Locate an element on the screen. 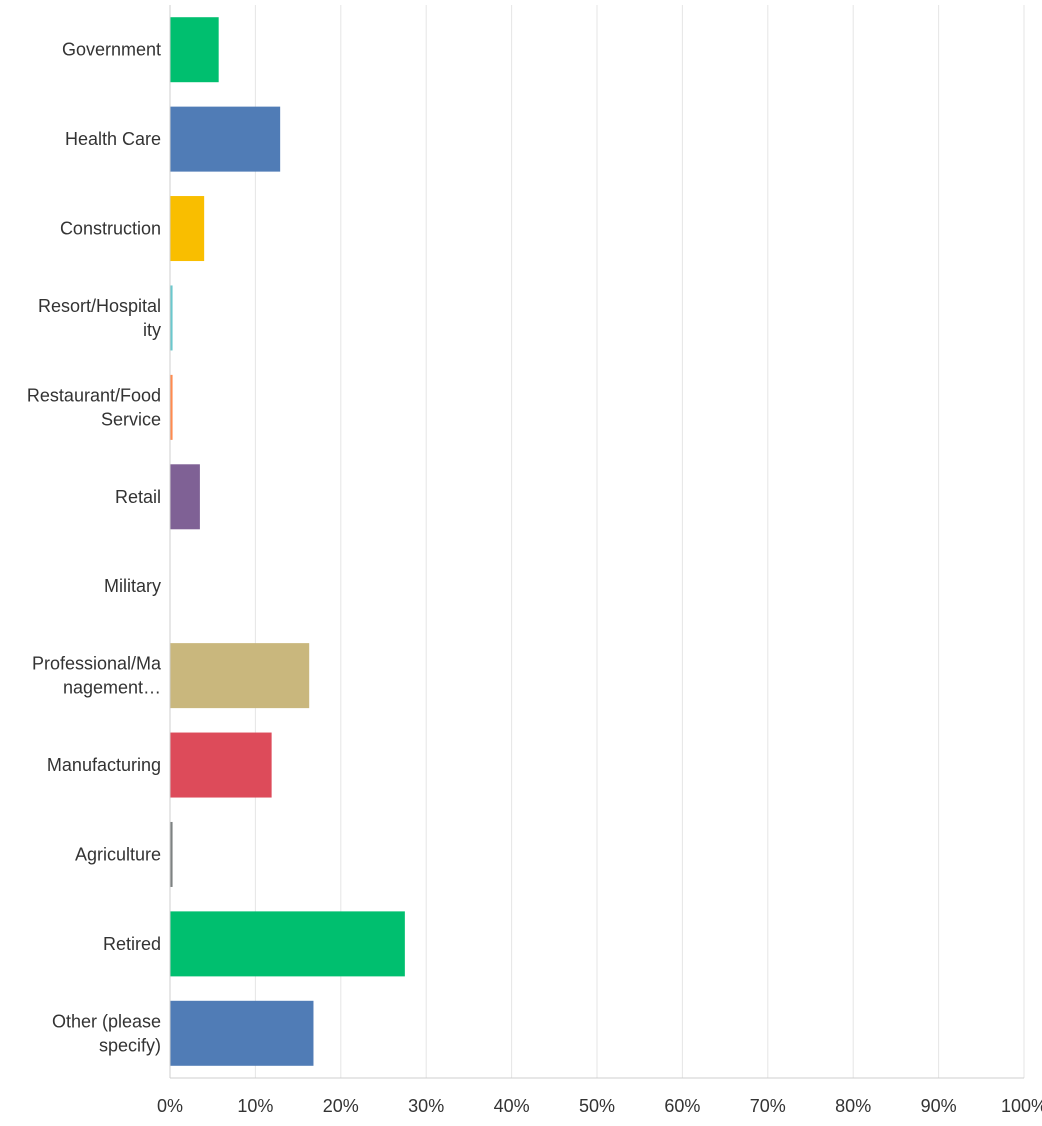  bar-retail is located at coordinates (185, 497).